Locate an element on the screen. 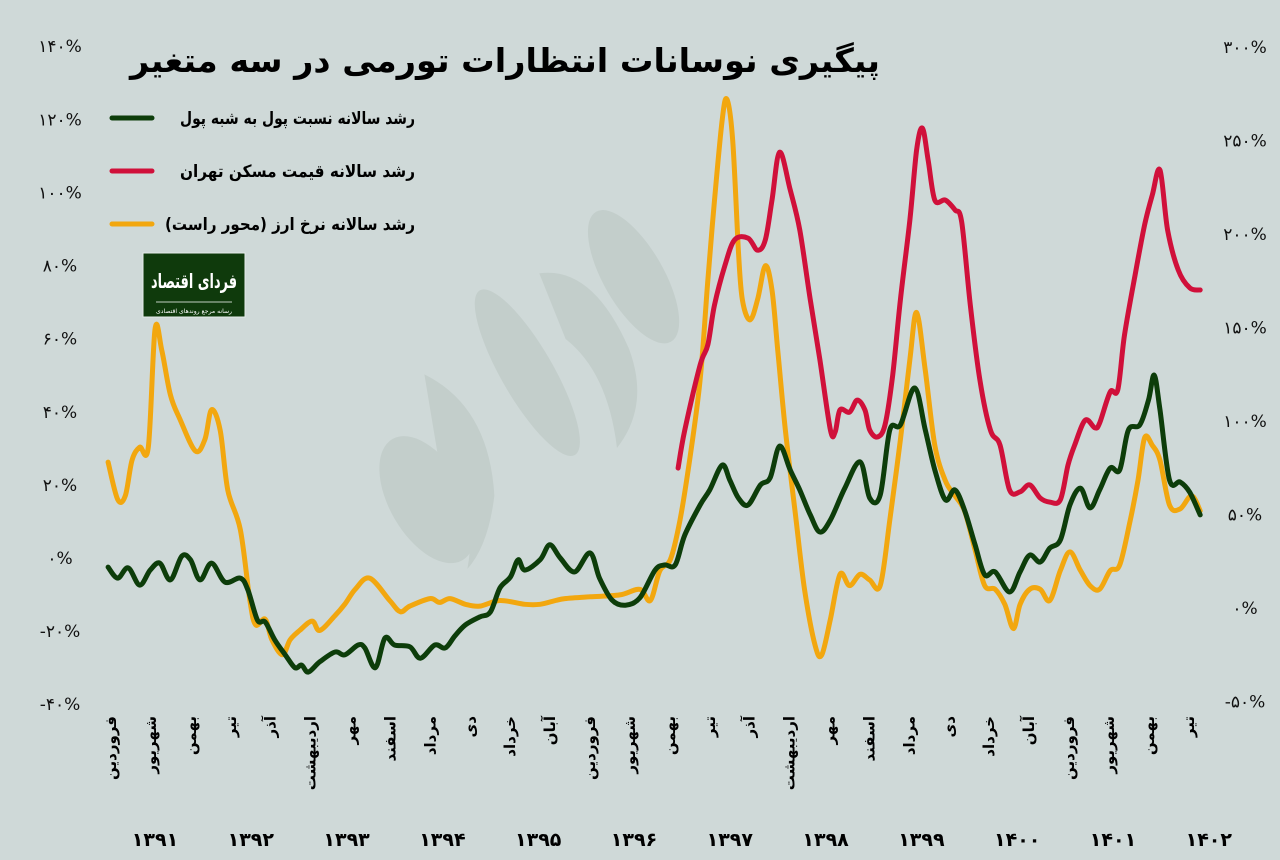  right-tick-label: ۵۰% is located at coordinates (1245, 516).